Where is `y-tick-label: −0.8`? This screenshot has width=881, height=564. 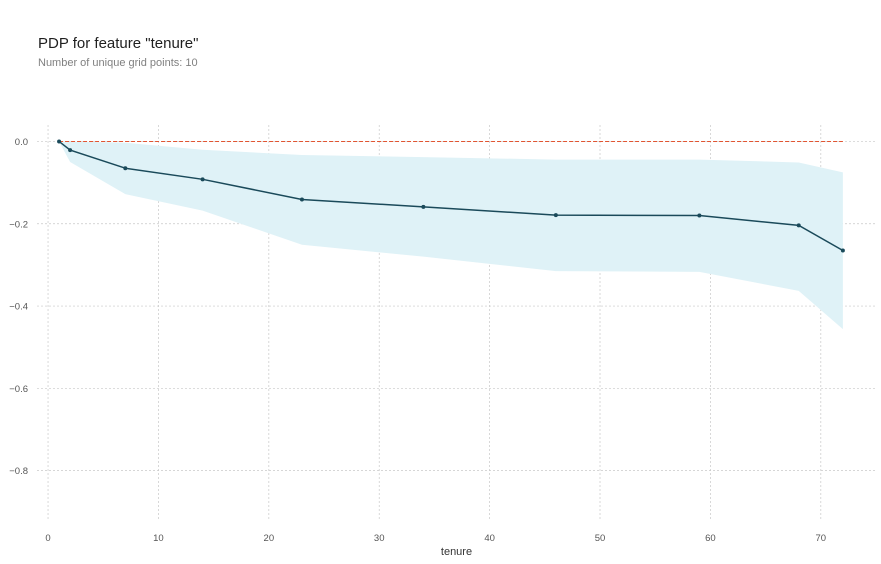
y-tick-label: −0.8 is located at coordinates (18, 471).